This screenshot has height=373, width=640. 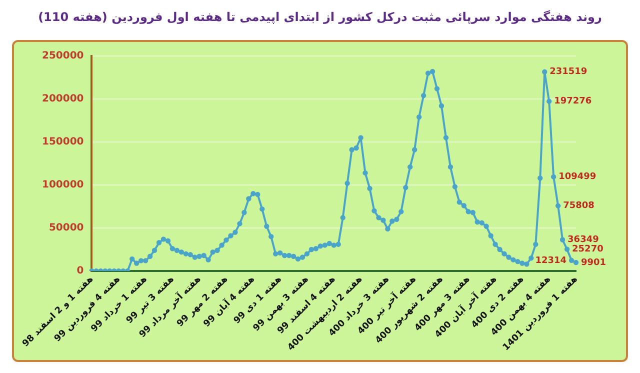 I want to click on data-label: 231519, so click(x=569, y=72).